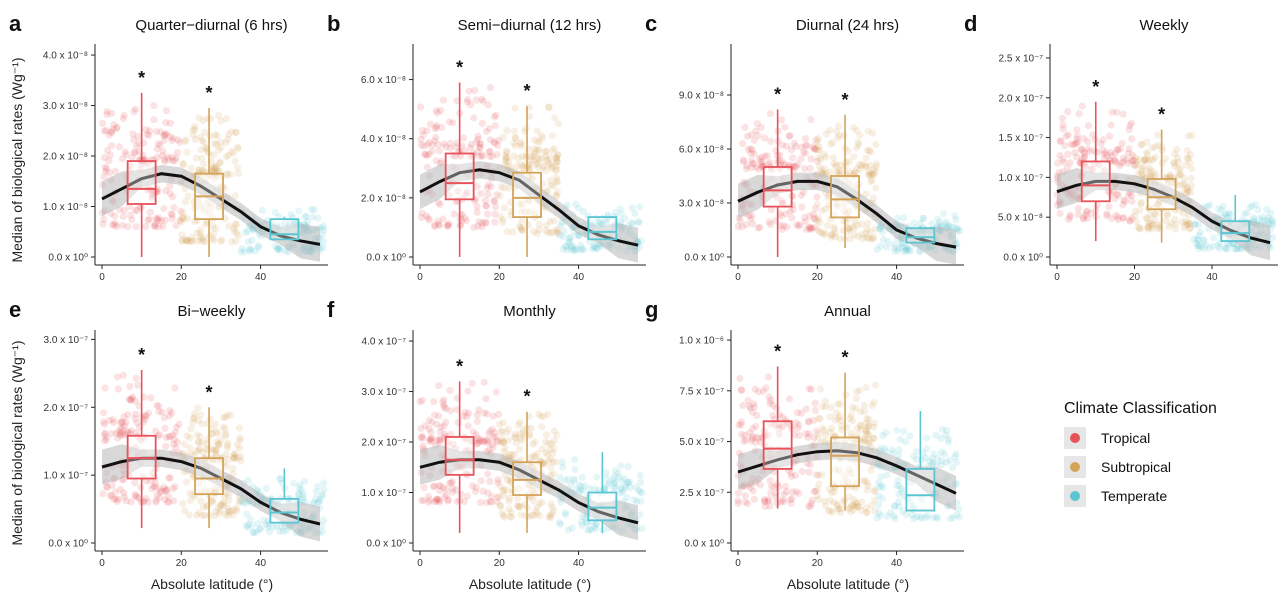  Describe the element at coordinates (182, 563) in the screenshot. I see `x-tick-label: 20` at that location.